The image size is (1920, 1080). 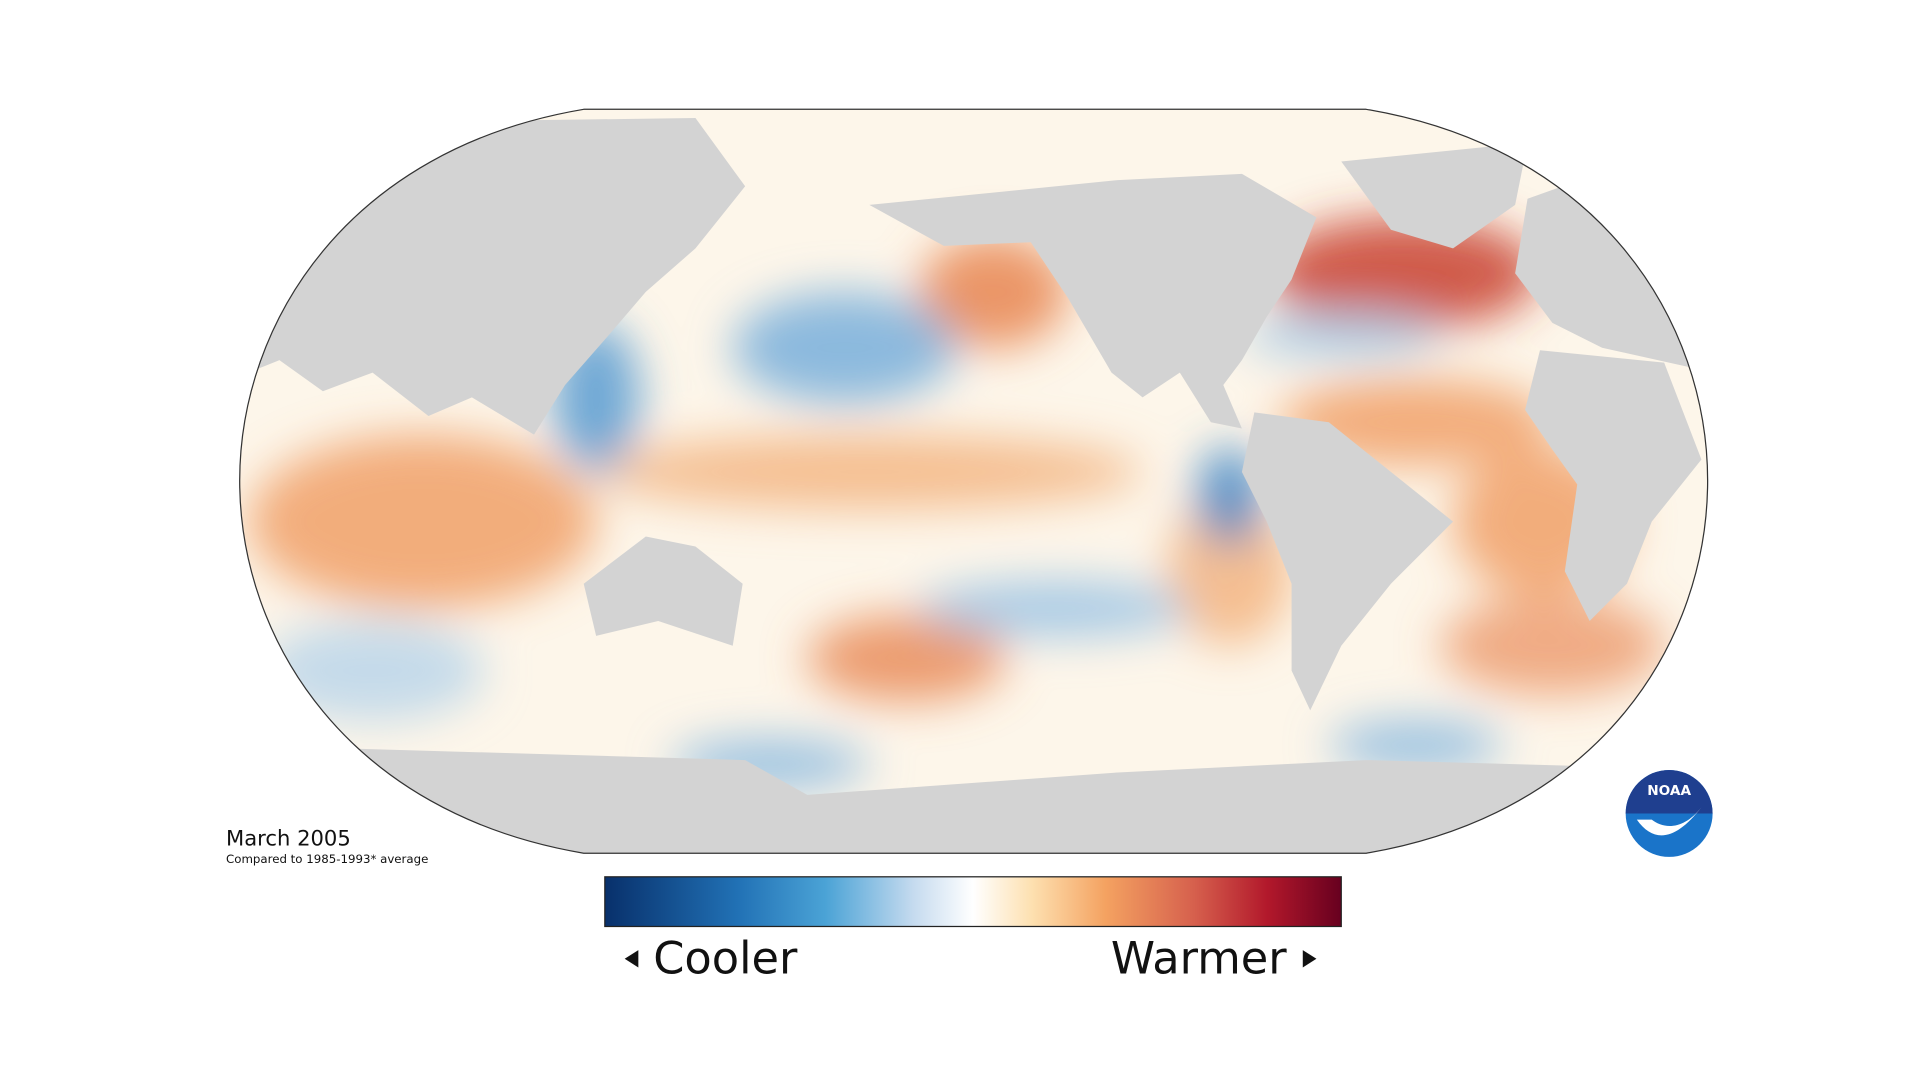 I want to click on legend-low: Cooler, so click(x=725, y=959).